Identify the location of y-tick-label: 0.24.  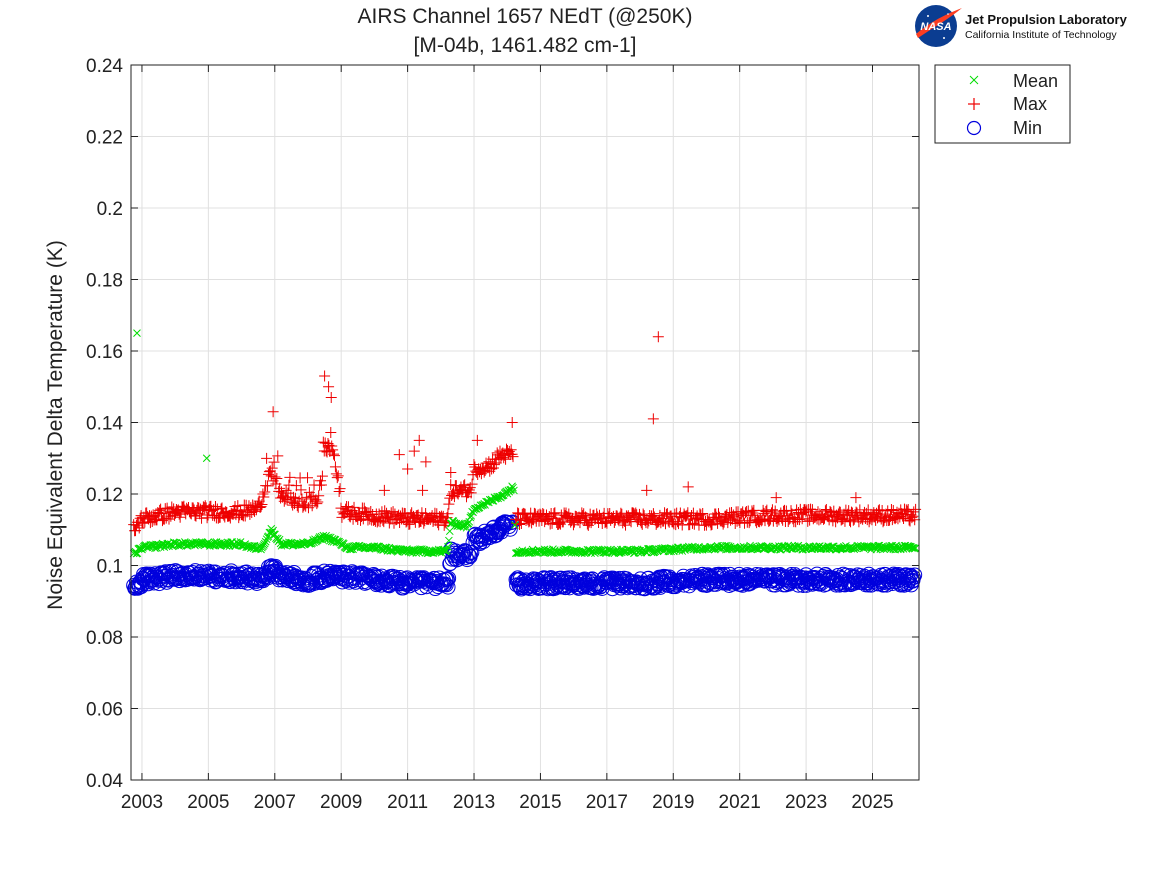
(104, 66).